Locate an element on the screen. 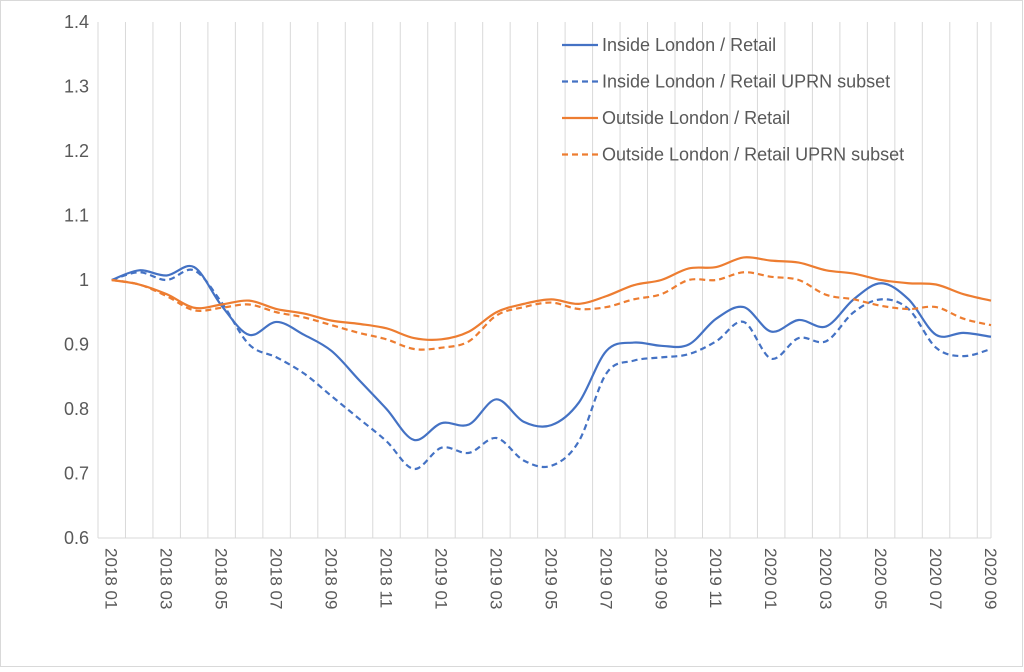 Image resolution: width=1024 pixels, height=672 pixels. y-tick-label: 0.8 is located at coordinates (76, 409).